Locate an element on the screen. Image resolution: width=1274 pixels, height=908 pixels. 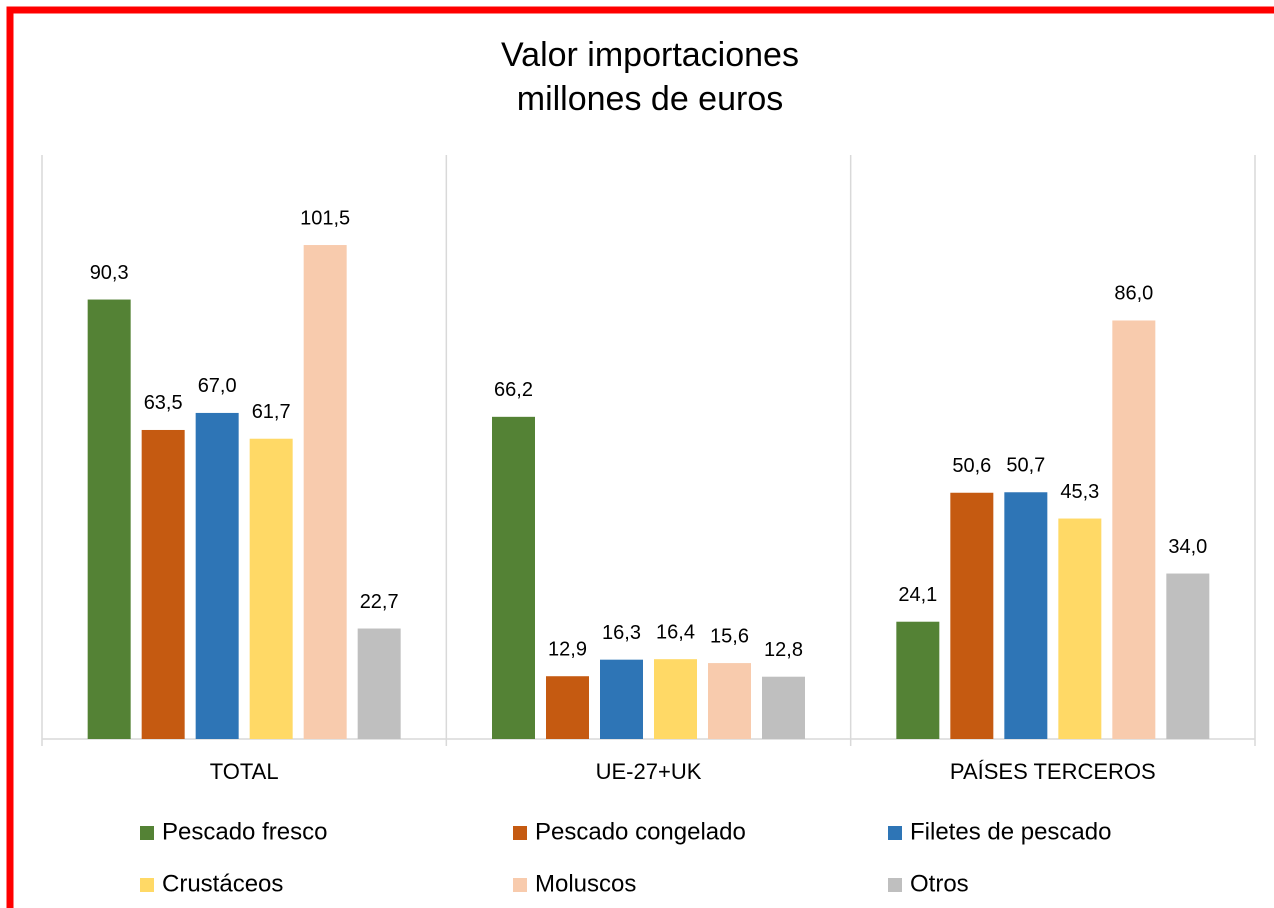
data-label: 24,1 is located at coordinates (917, 595).